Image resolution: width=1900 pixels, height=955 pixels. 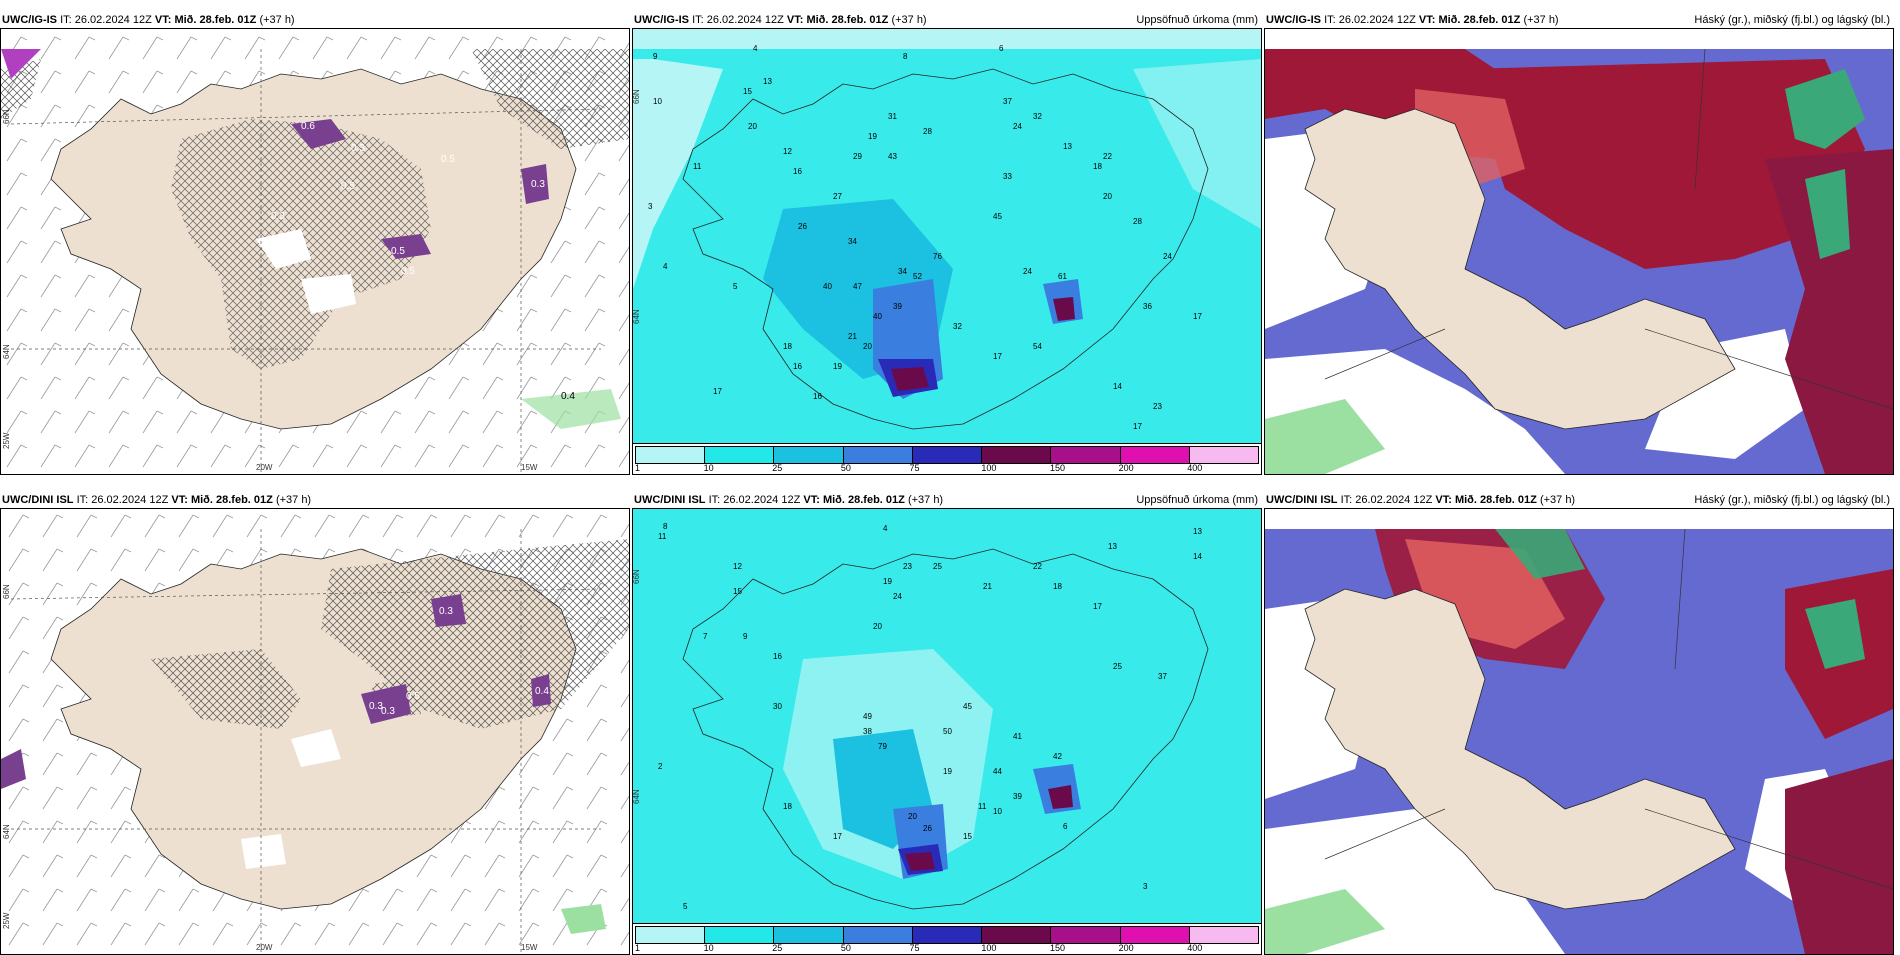 What do you see at coordinates (638, 948) in the screenshot?
I see `legend-tick: 1` at bounding box center [638, 948].